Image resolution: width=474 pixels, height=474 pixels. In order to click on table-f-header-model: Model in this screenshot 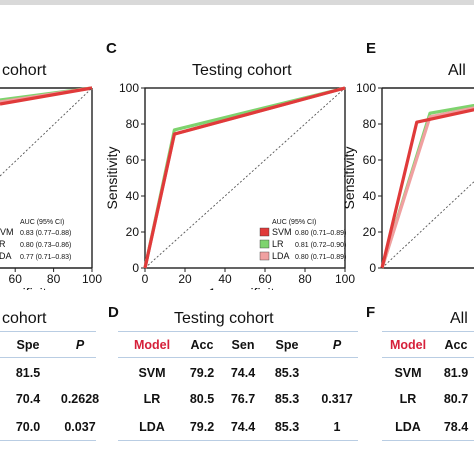, I will do `click(408, 345)`.